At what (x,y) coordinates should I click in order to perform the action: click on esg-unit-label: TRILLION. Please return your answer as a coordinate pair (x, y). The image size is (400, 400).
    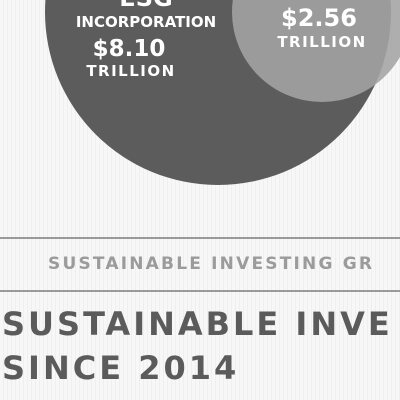
    Looking at the image, I should click on (130, 71).